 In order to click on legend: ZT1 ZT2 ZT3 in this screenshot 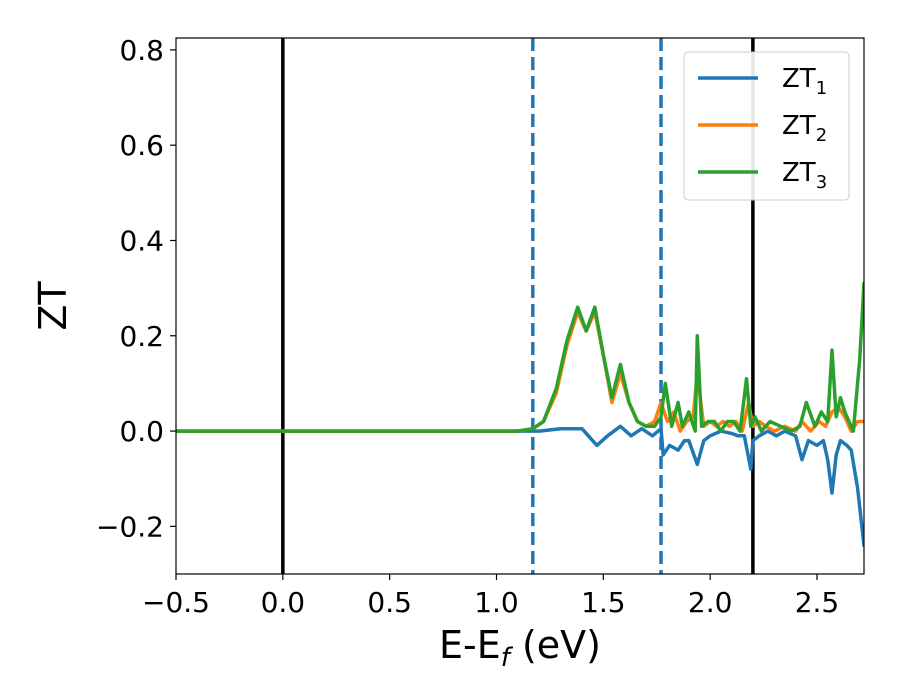, I will do `click(766, 126)`.